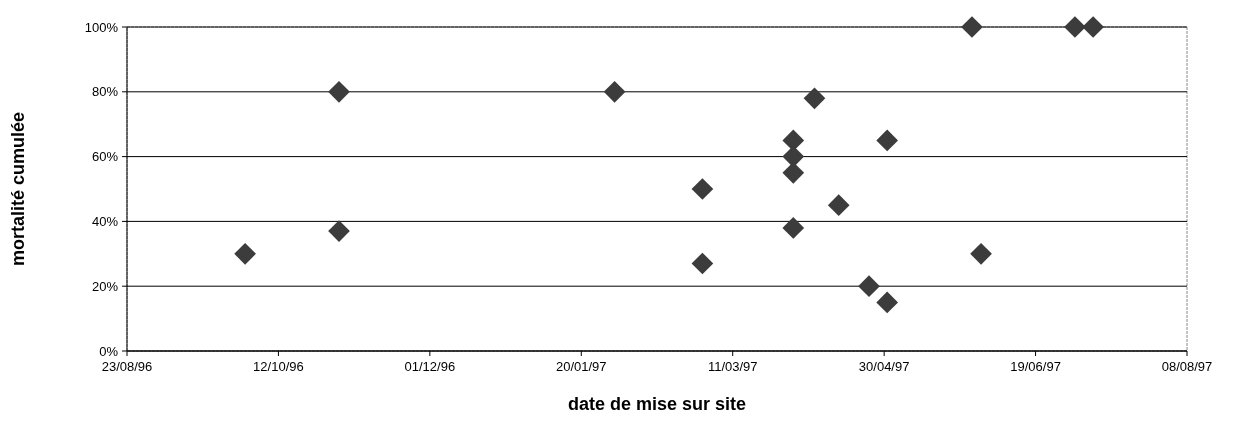 The image size is (1233, 430). What do you see at coordinates (18, 189) in the screenshot?
I see `y-axis-title: mortalité cumulée` at bounding box center [18, 189].